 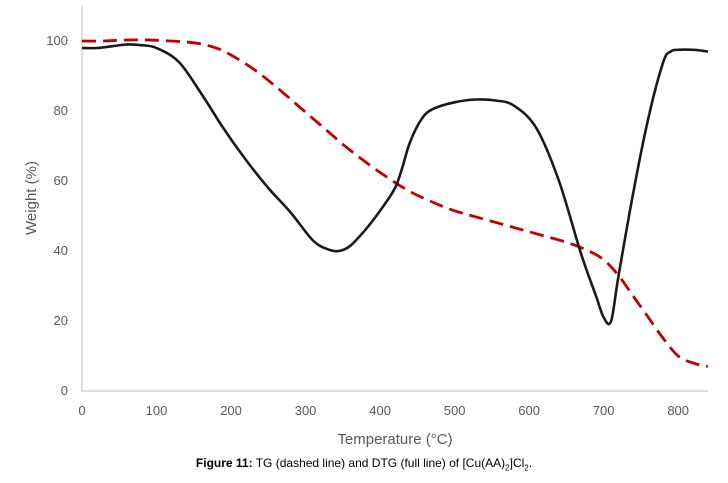 What do you see at coordinates (530, 463) in the screenshot?
I see `caption-text-end: .` at bounding box center [530, 463].